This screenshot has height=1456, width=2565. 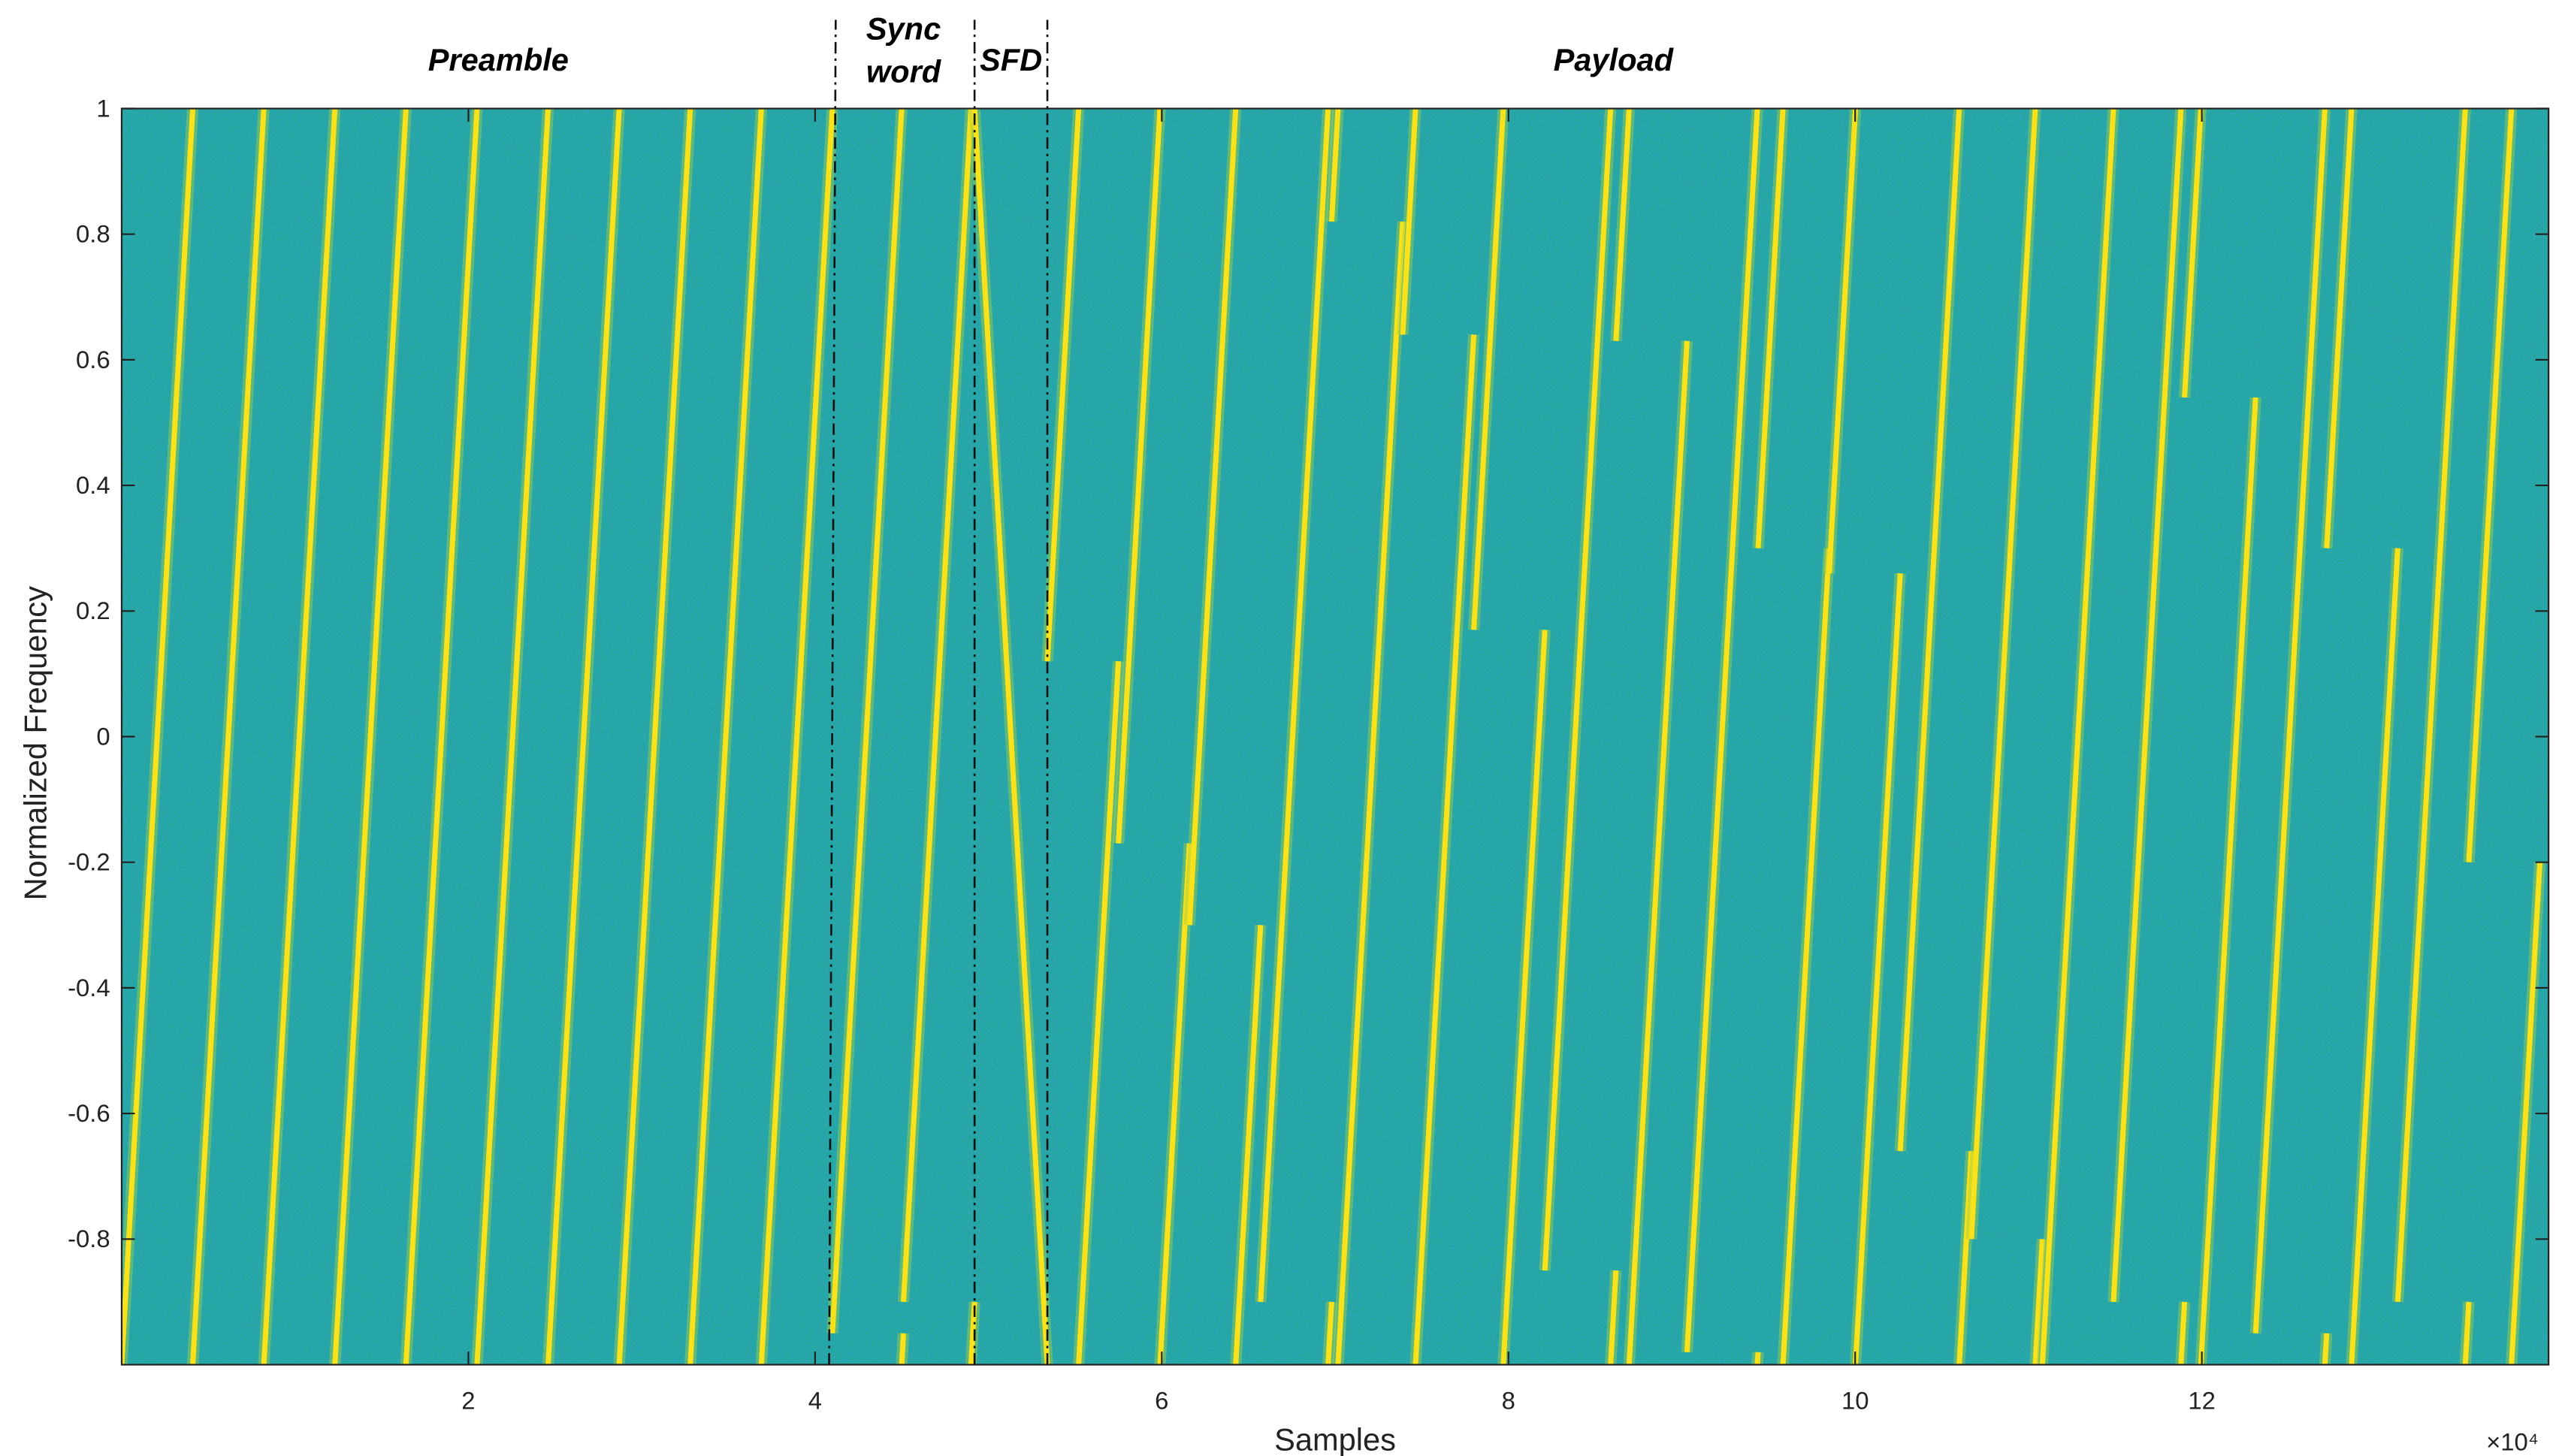 I want to click on x-tick-label: 12, so click(x=2202, y=1401).